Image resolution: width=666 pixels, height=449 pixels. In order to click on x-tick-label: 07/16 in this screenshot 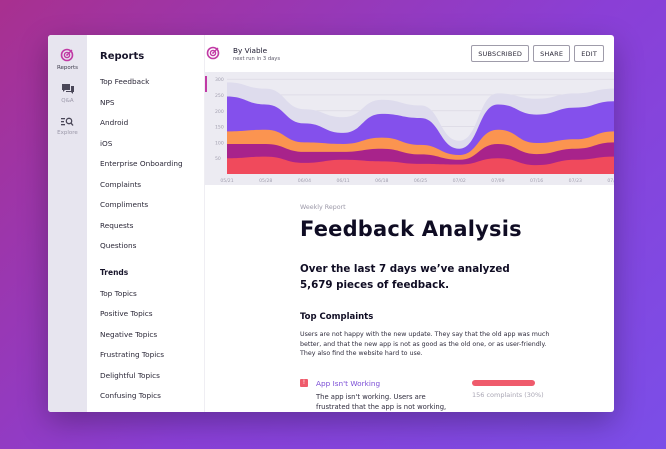, I will do `click(536, 181)`.